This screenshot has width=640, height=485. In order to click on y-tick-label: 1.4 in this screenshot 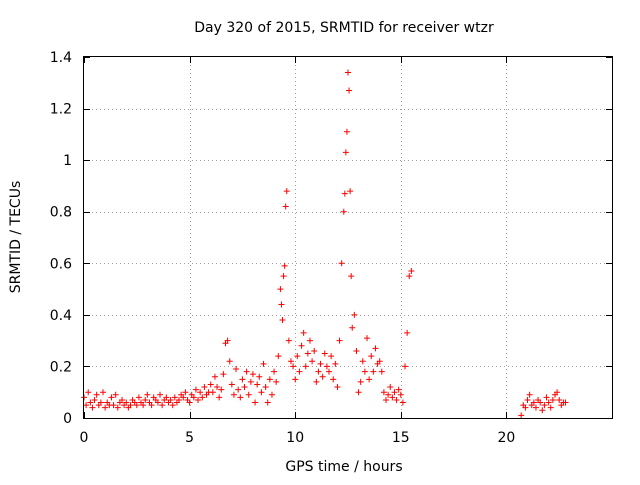, I will do `click(61, 58)`.